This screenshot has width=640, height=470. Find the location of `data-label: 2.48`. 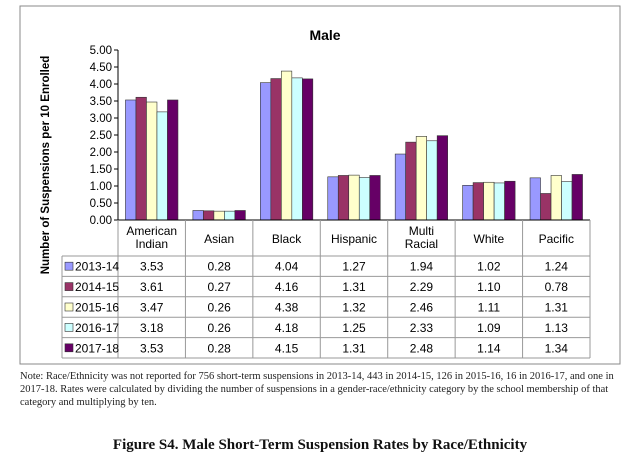

data-label: 2.48 is located at coordinates (422, 348).